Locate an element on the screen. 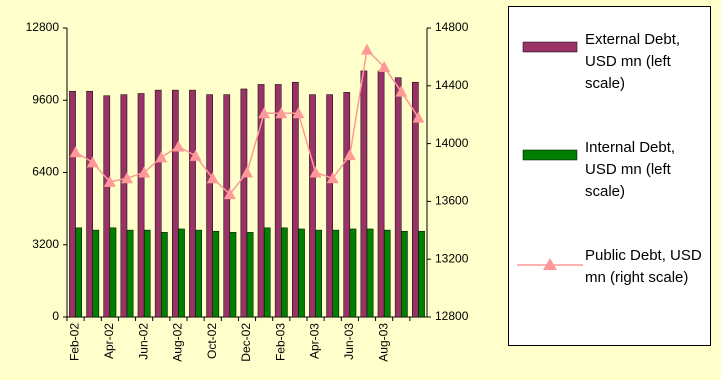  y2-tick-label: 12800 is located at coordinates (452, 316).